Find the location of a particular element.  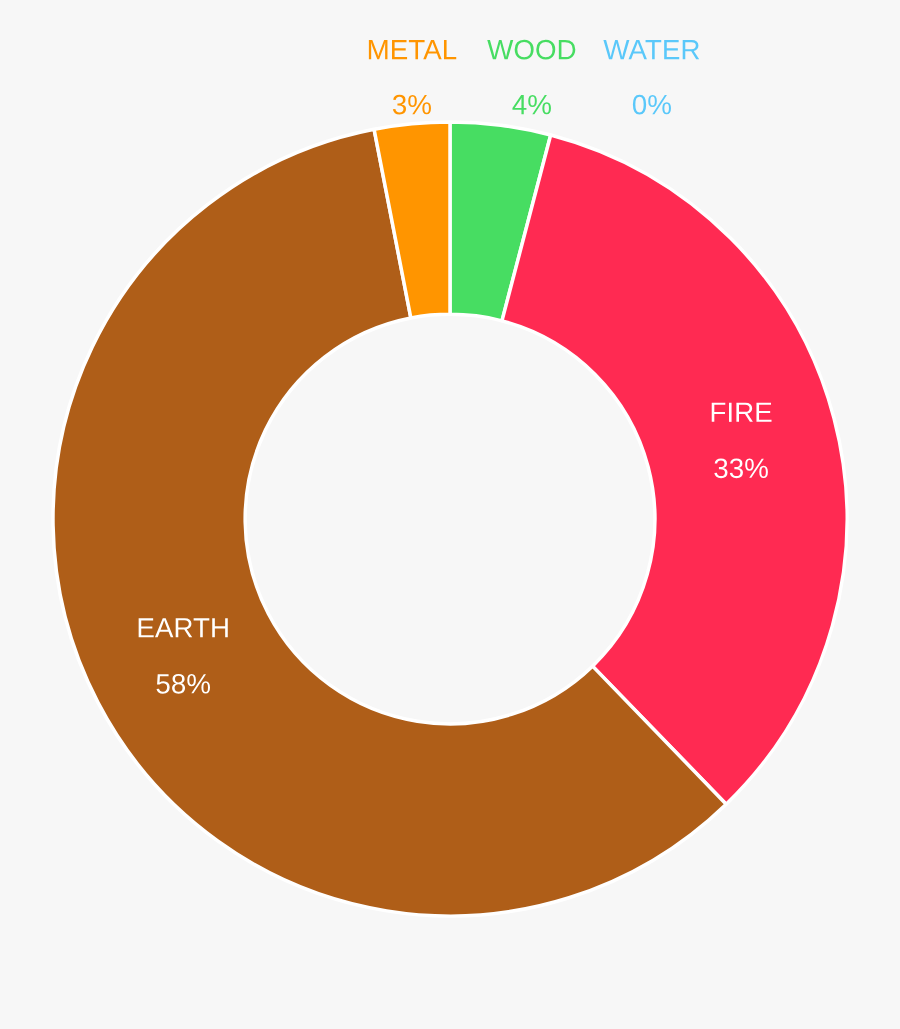

data-label: 58% is located at coordinates (183, 683).